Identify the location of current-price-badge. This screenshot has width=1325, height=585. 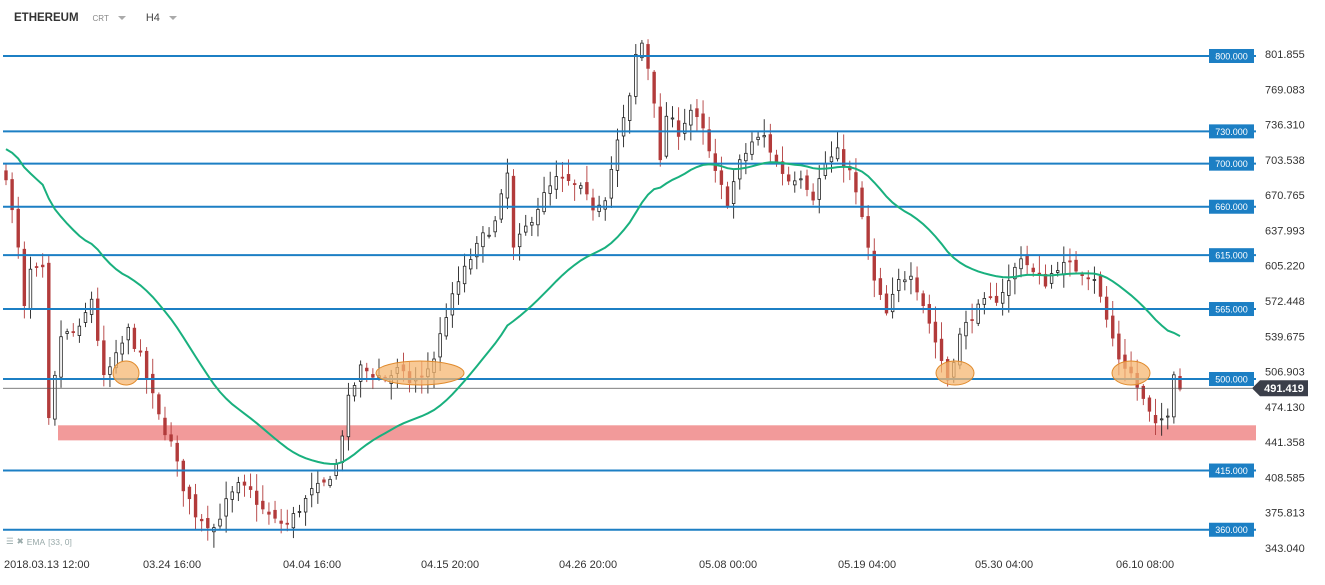
(1280, 388).